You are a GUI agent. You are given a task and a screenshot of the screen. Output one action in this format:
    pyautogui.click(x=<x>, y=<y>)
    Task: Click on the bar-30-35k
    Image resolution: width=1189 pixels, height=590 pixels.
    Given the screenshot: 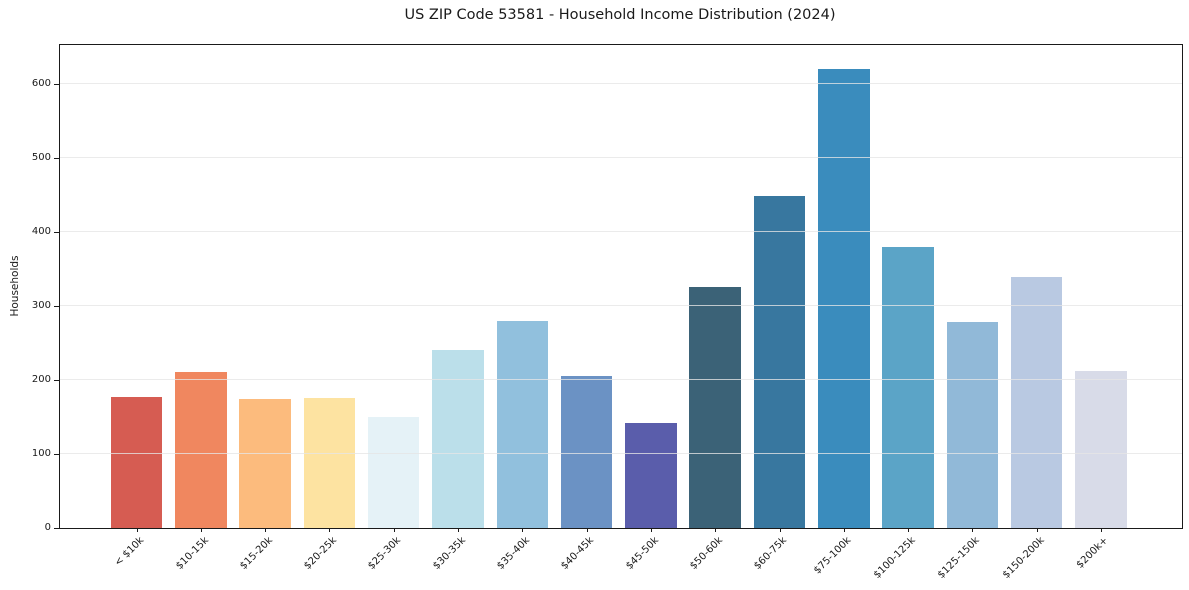 What is the action you would take?
    pyautogui.click(x=458, y=439)
    